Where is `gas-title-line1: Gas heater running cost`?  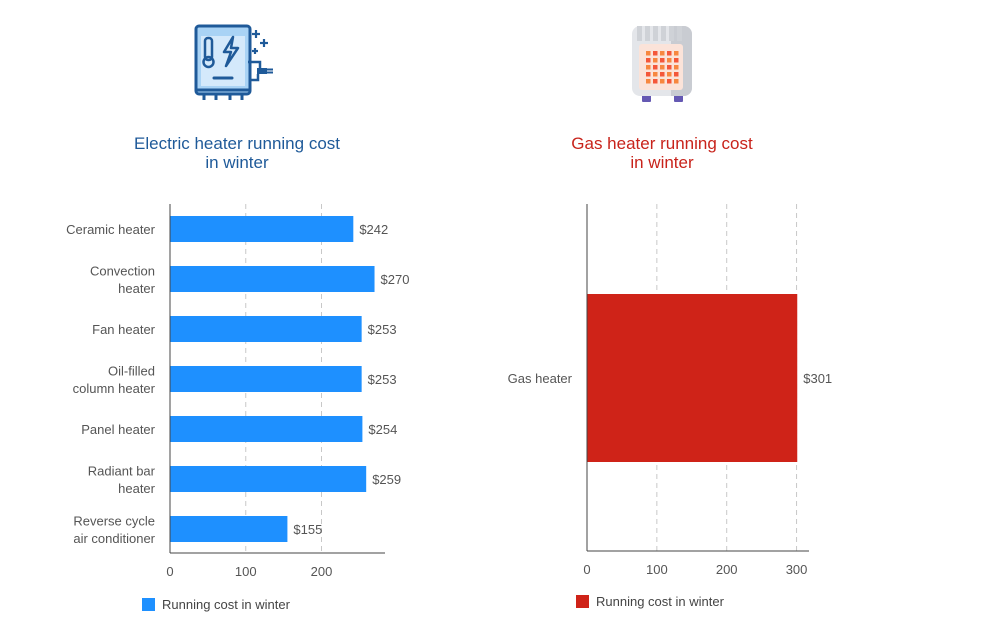 gas-title-line1: Gas heater running cost is located at coordinates (662, 143).